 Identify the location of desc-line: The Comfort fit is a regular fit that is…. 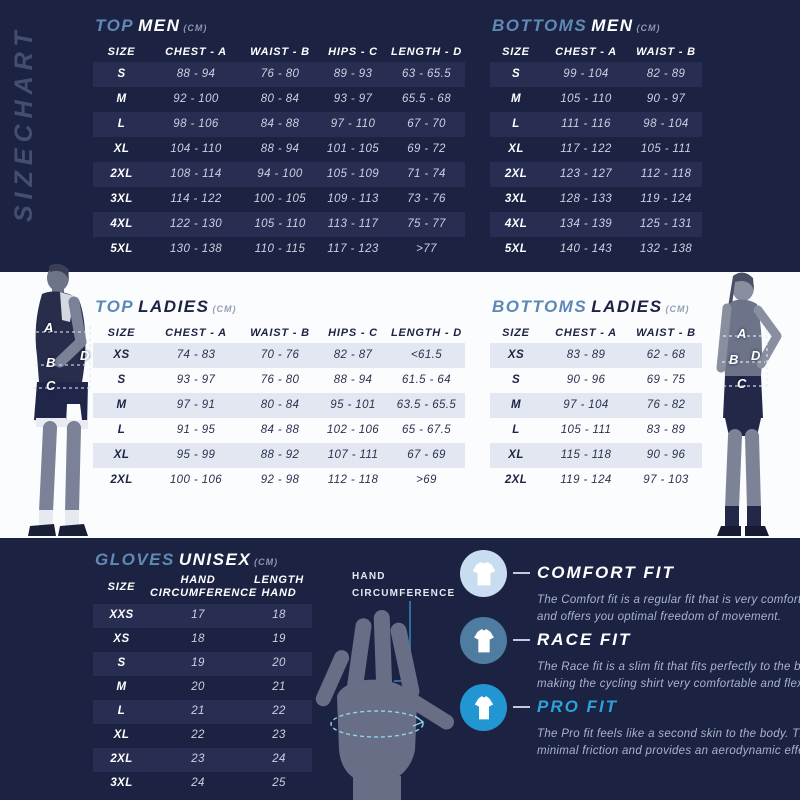
(668, 600).